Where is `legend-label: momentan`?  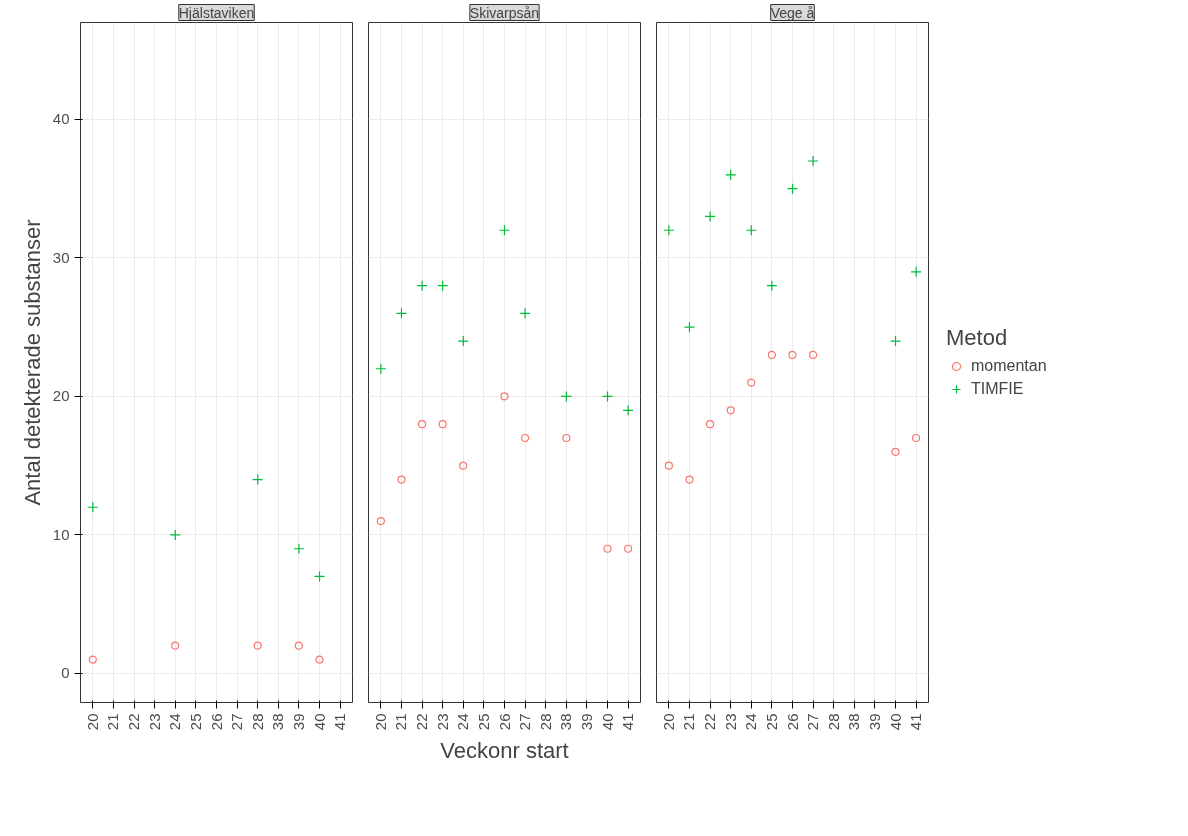
legend-label: momentan is located at coordinates (1009, 366).